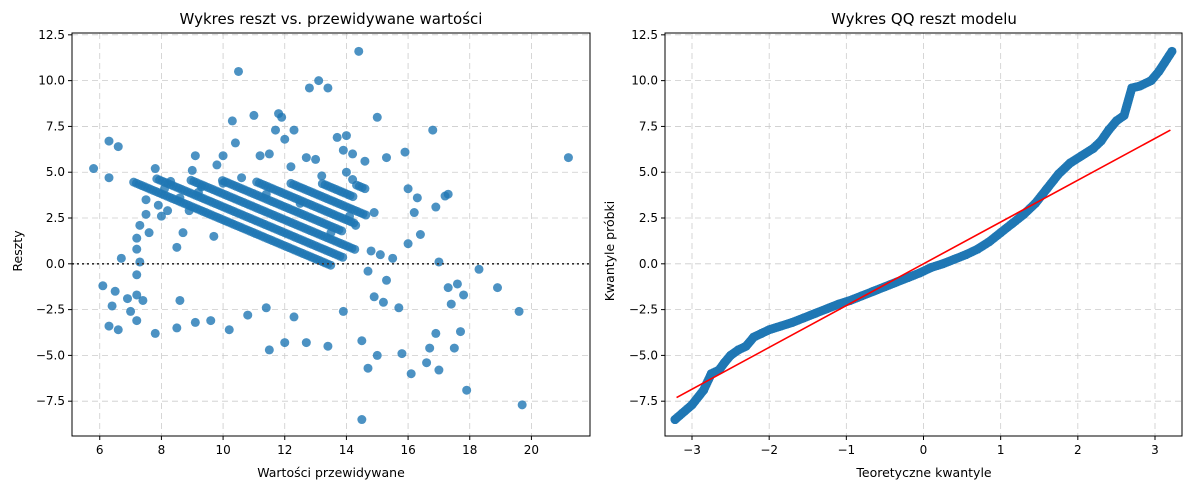 The image size is (1189, 490). I want to click on residuals-y-tick-label: 0.0, so click(55, 264).